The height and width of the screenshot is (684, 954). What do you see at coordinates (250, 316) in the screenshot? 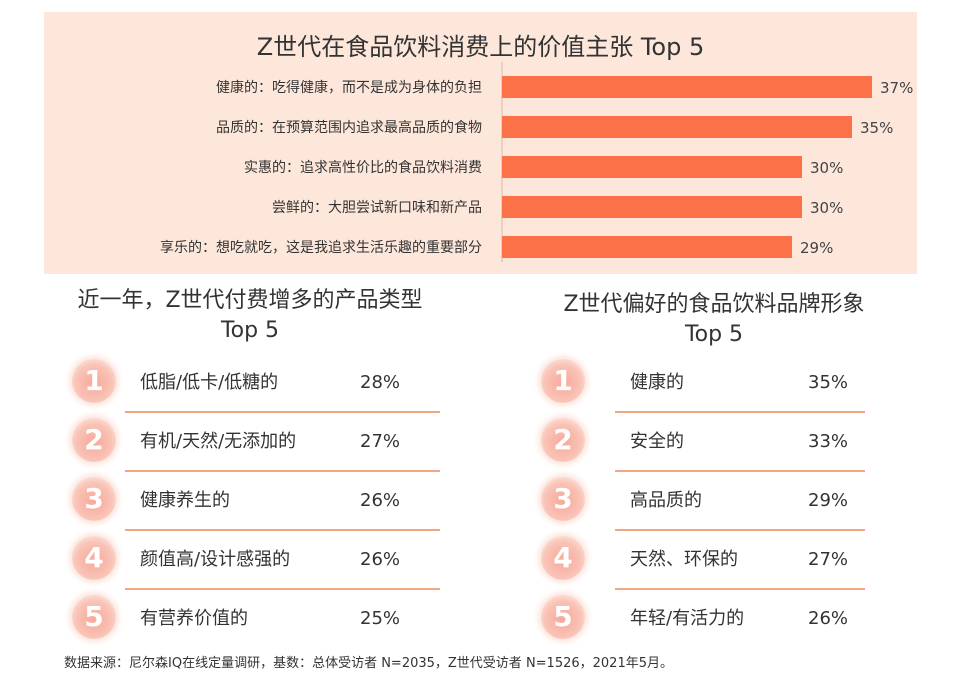
I see `left-list-title: 近一年，Z世代付费增多的产品类型 Top 5` at bounding box center [250, 316].